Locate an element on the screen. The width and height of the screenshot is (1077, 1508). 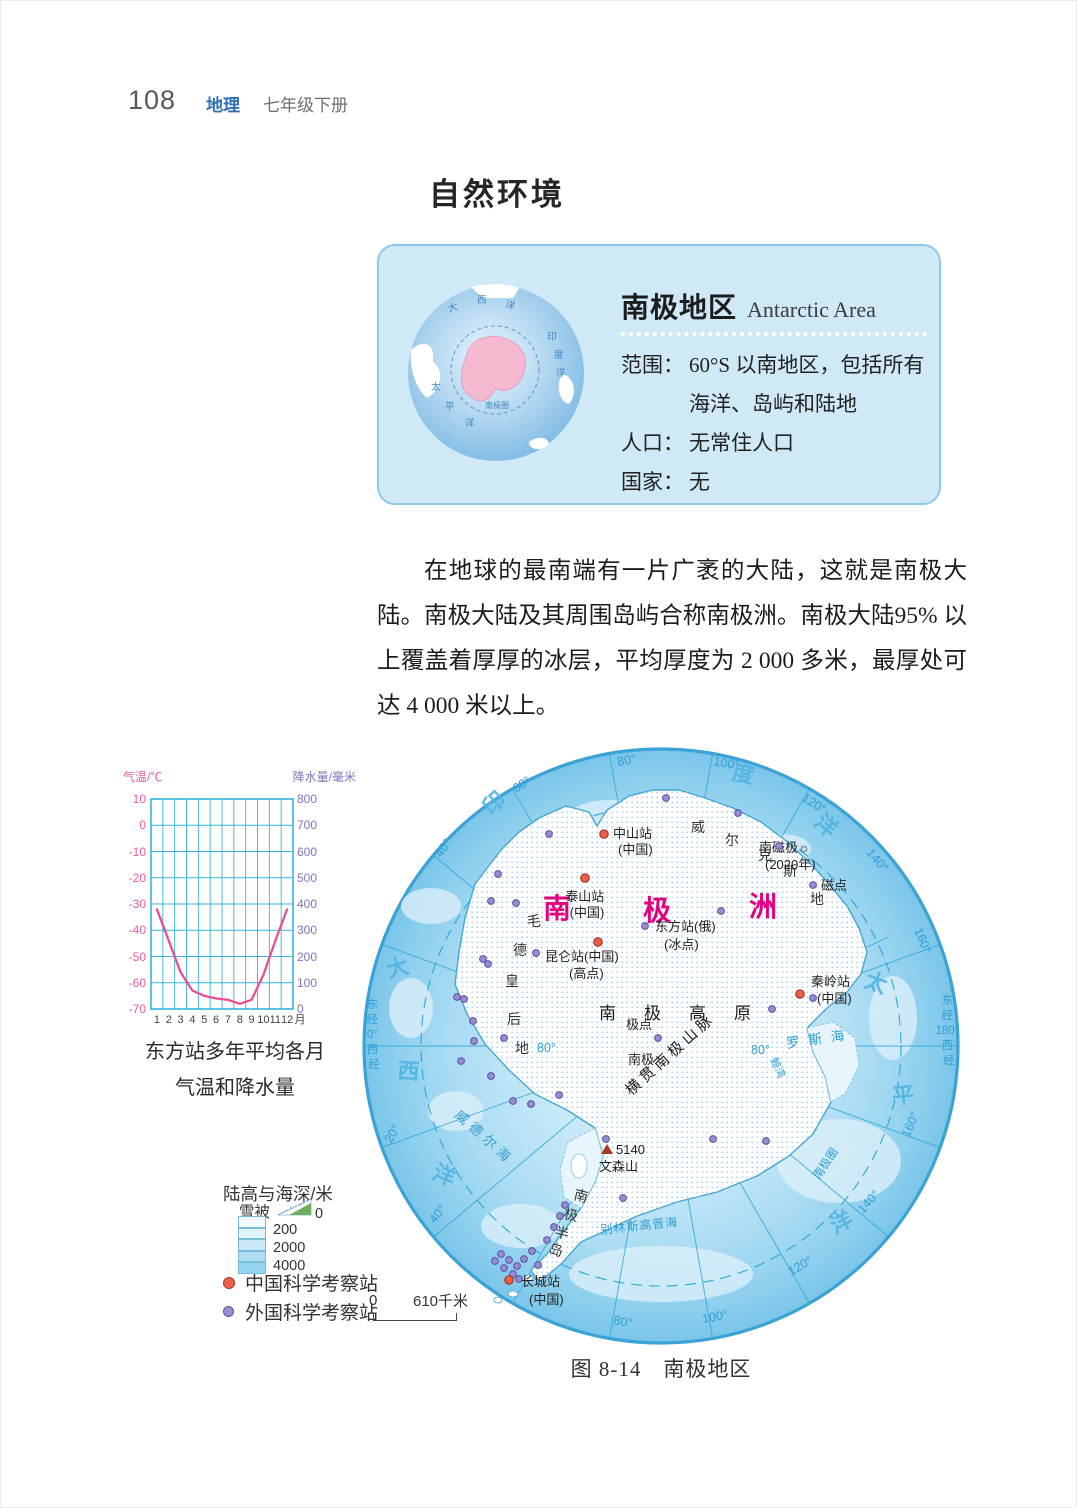
card-dotted-divider is located at coordinates (774, 334).